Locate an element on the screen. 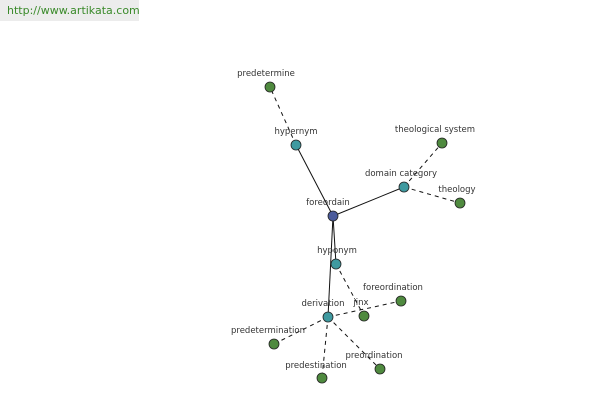 This screenshot has width=600, height=400. node-label: predestination is located at coordinates (316, 366).